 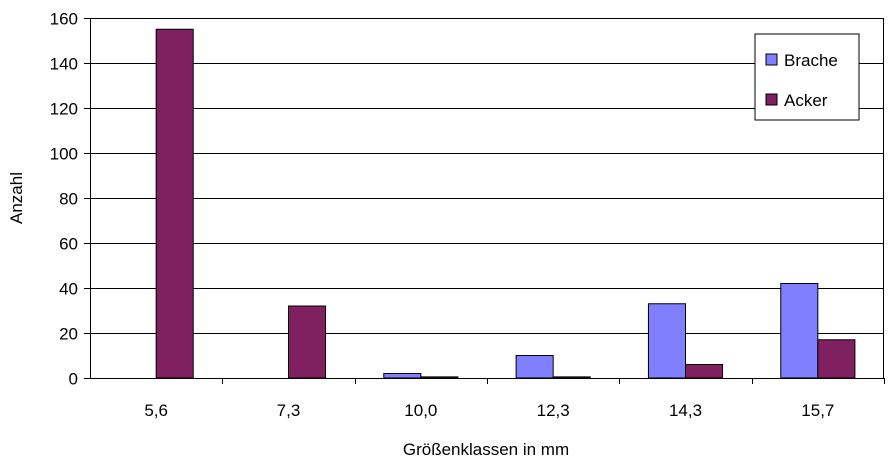 I want to click on y-tick-label: 20, so click(x=68, y=334).